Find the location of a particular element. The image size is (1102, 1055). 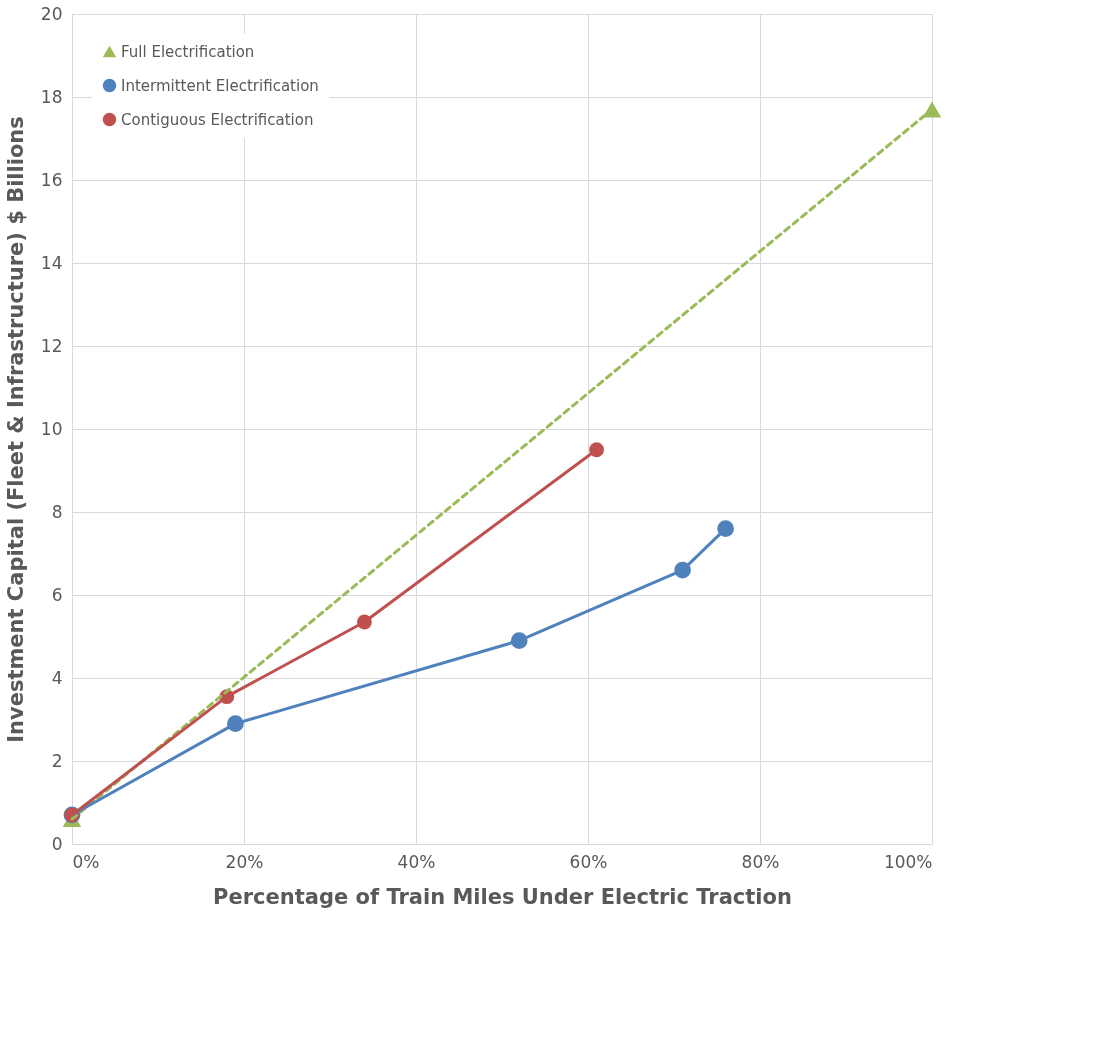

y-tick-label: 4 is located at coordinates (57, 677).